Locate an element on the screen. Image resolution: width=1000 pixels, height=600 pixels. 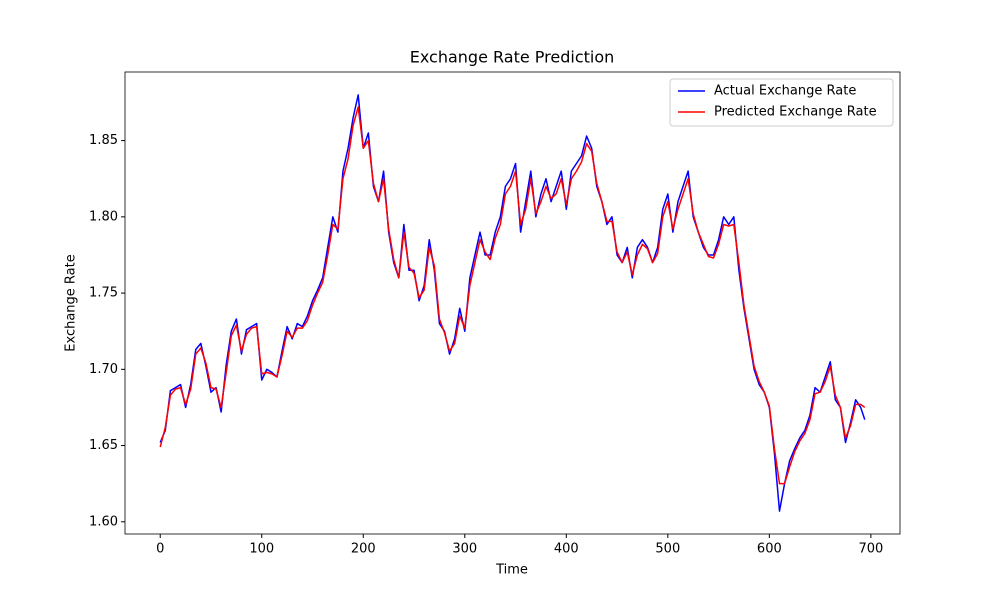
x-tick-label: 500 is located at coordinates (667, 549).